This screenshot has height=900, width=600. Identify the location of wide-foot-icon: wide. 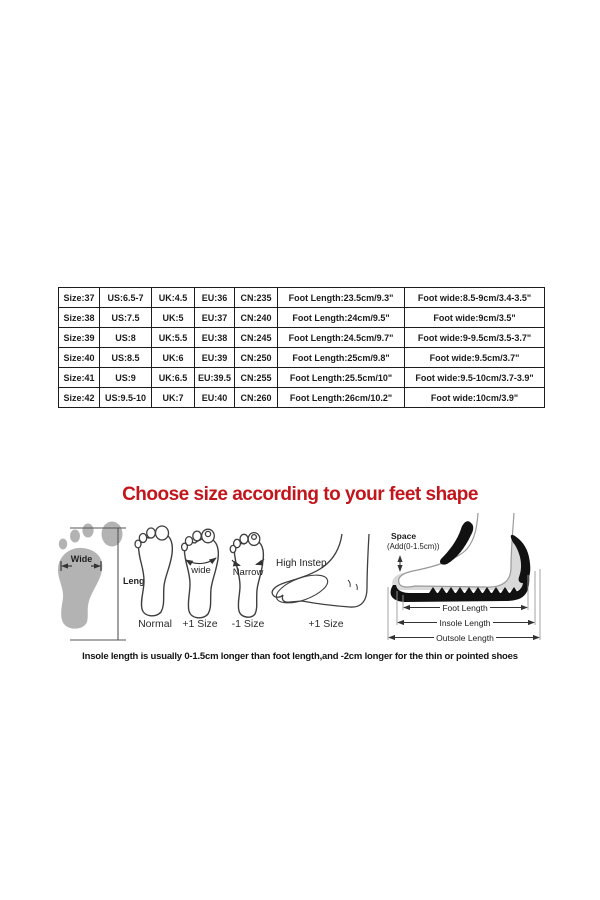
(200, 573).